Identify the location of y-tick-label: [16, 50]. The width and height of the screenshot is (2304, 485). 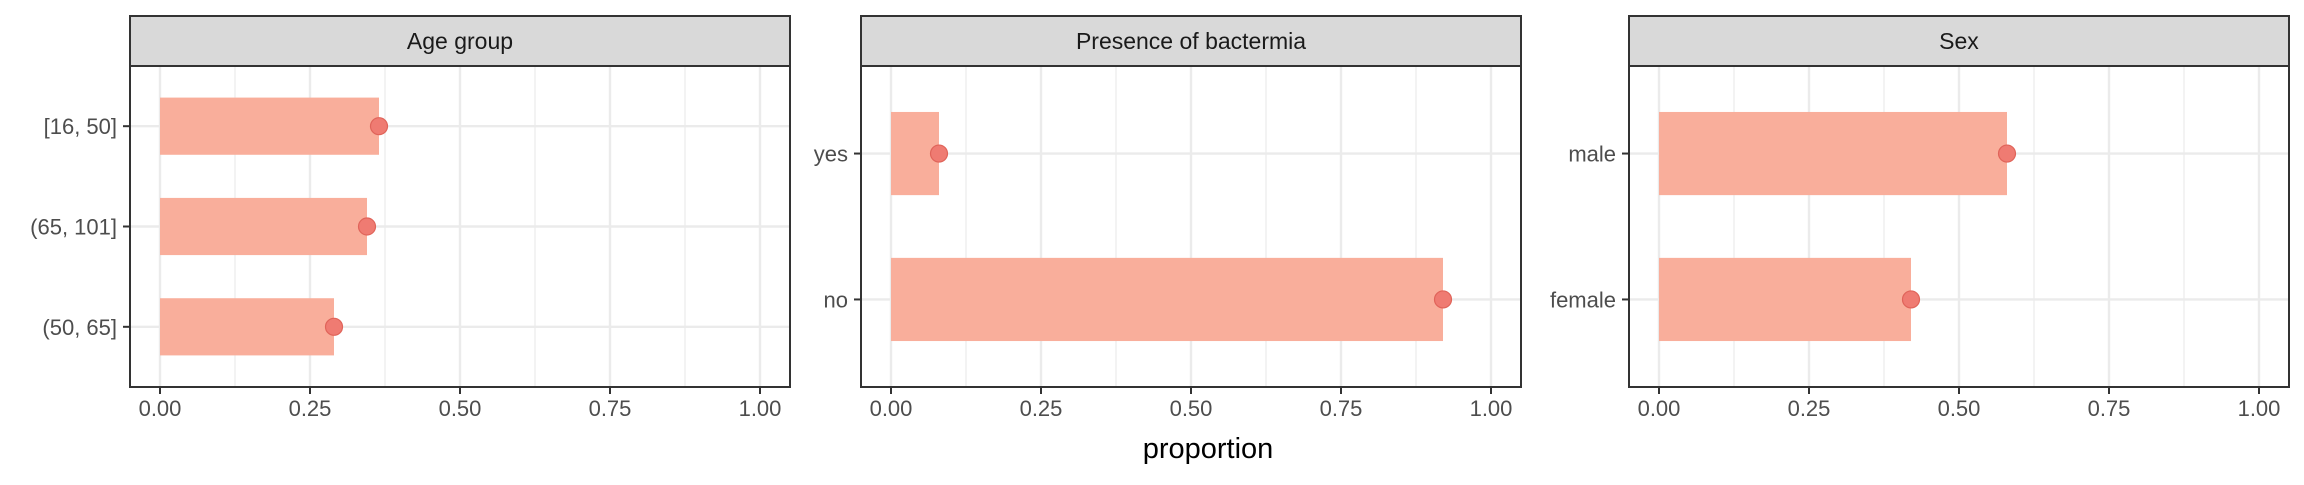
(80, 126).